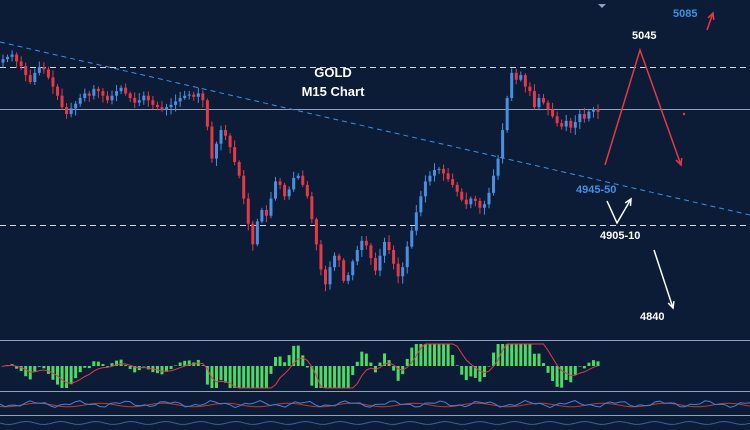 Image resolution: width=750 pixels, height=430 pixels. What do you see at coordinates (628, 202) in the screenshot?
I see `support-bounce-arrow-head` at bounding box center [628, 202].